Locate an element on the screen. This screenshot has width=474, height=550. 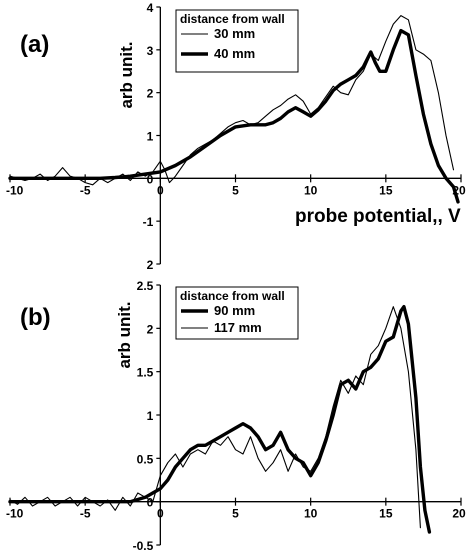
chart-b-x-tick-label: -5 is located at coordinates (85, 514).